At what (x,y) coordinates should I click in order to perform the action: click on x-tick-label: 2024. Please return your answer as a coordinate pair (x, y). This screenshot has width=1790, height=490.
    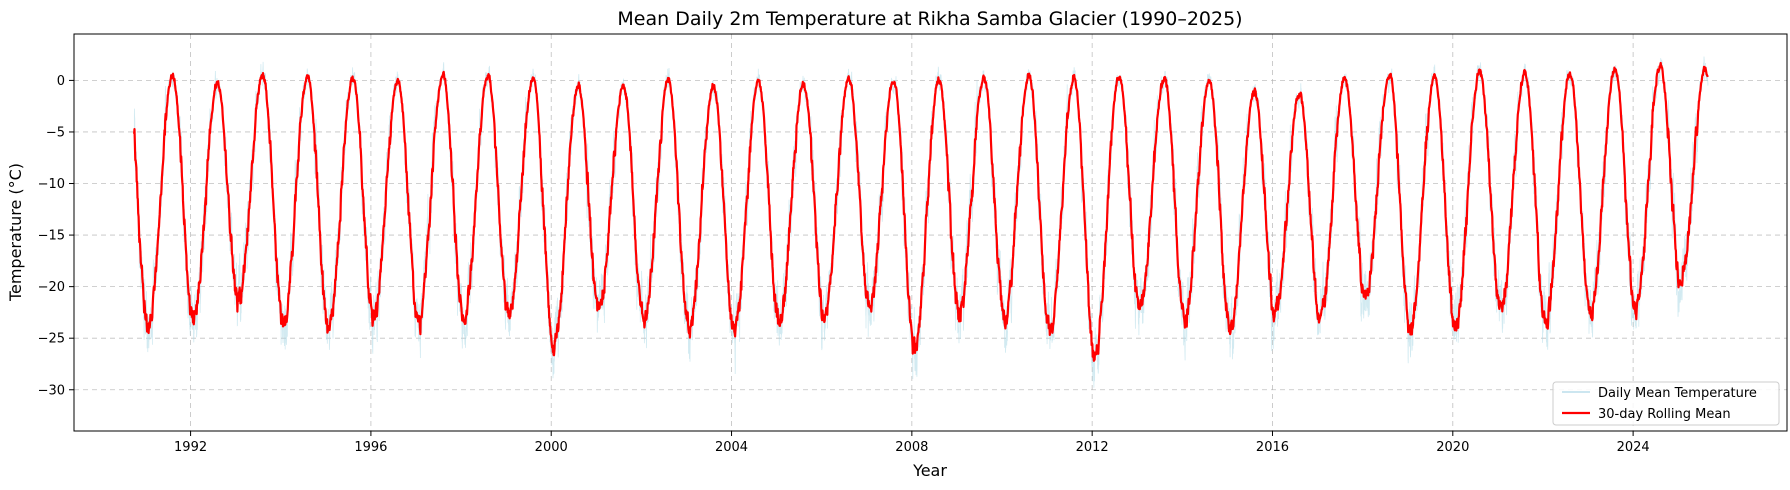
    Looking at the image, I should click on (1633, 447).